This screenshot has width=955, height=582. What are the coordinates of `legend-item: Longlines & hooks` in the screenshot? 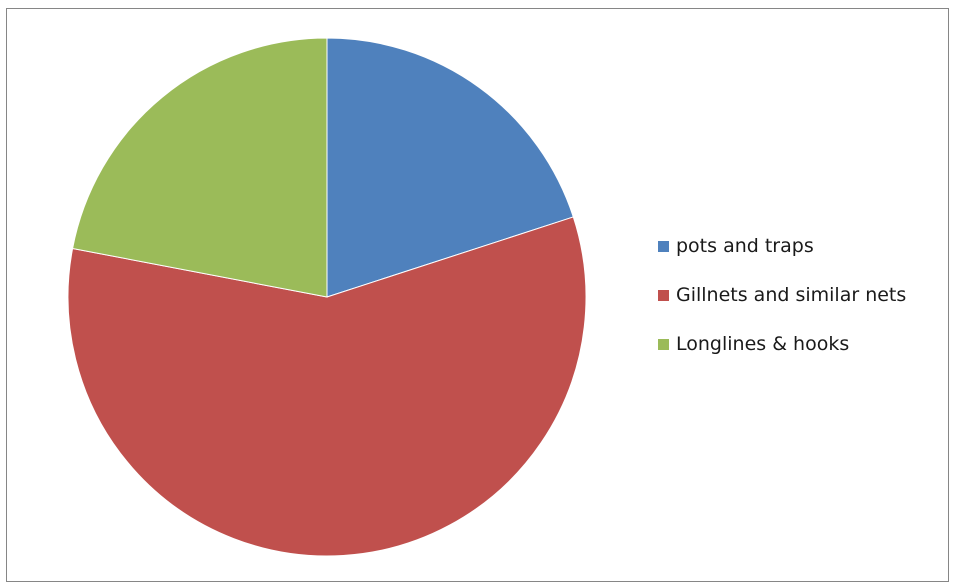 It's located at (782, 344).